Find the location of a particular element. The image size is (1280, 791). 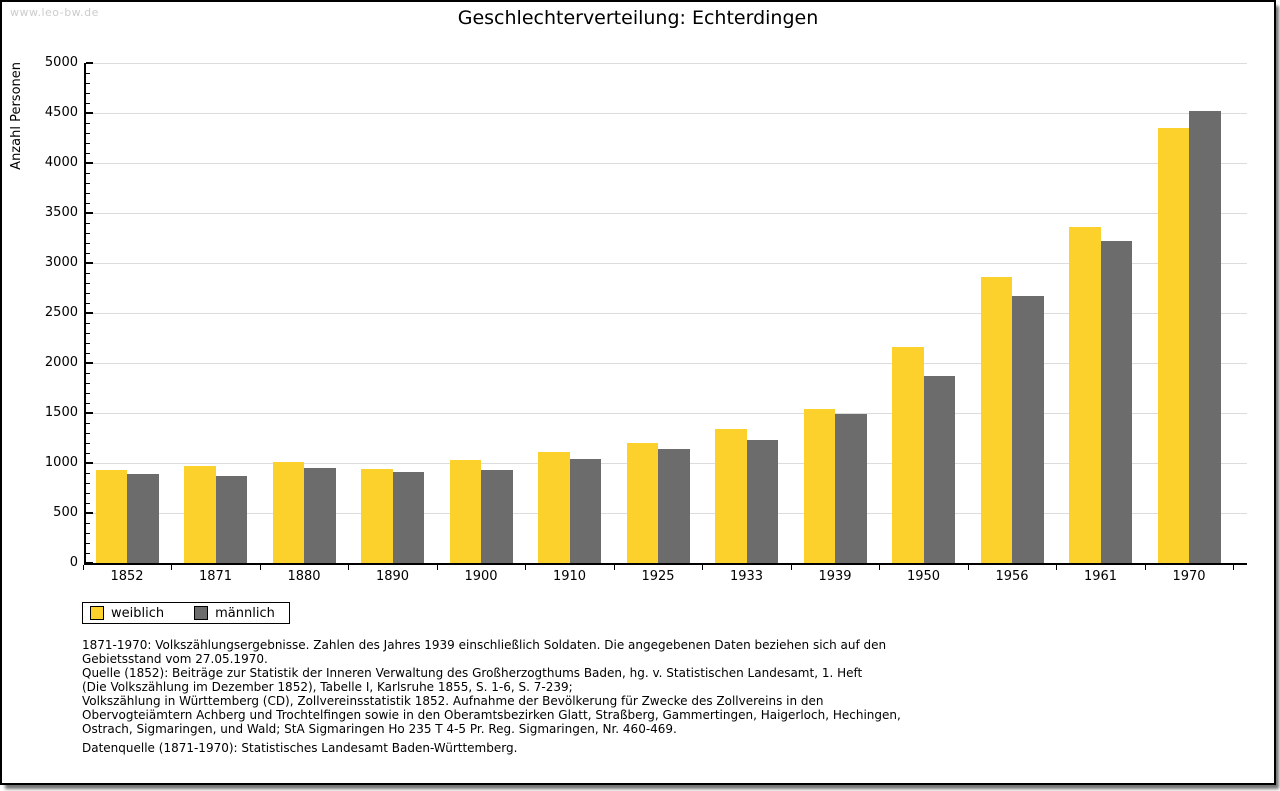

x-tick-label-1880: 1880 is located at coordinates (304, 576).